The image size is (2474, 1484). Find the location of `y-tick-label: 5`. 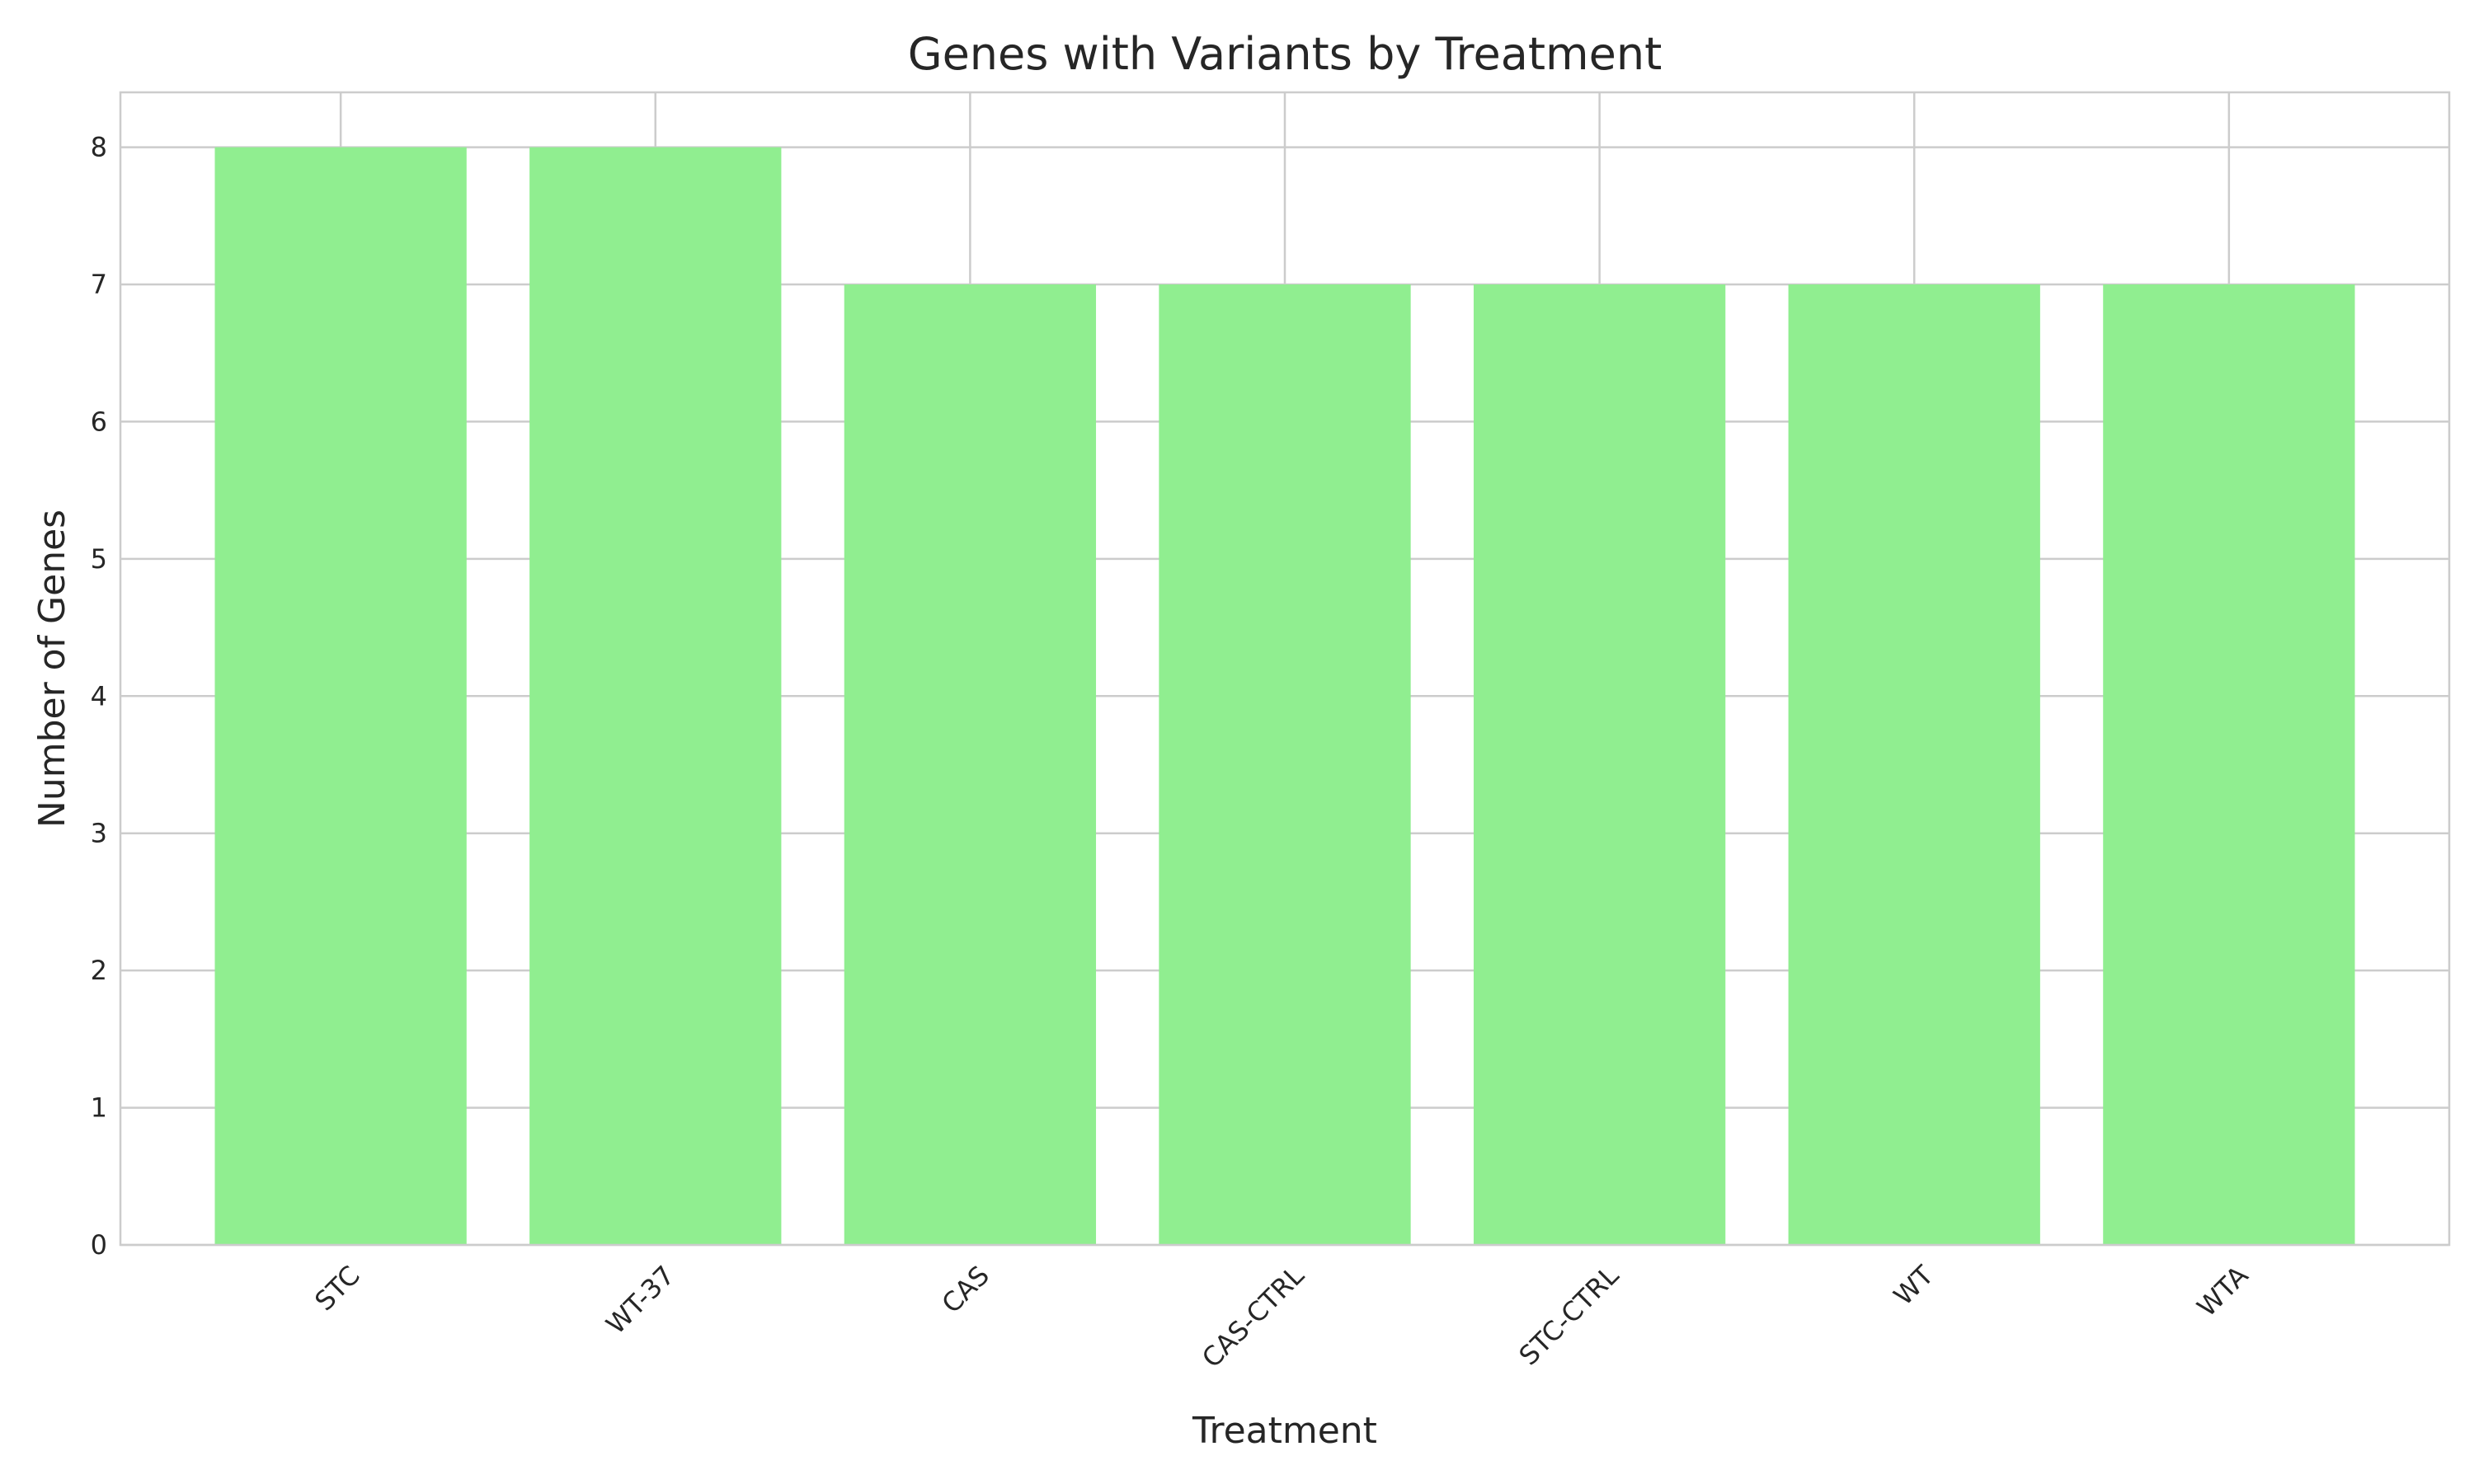

y-tick-label: 5 is located at coordinates (99, 559).